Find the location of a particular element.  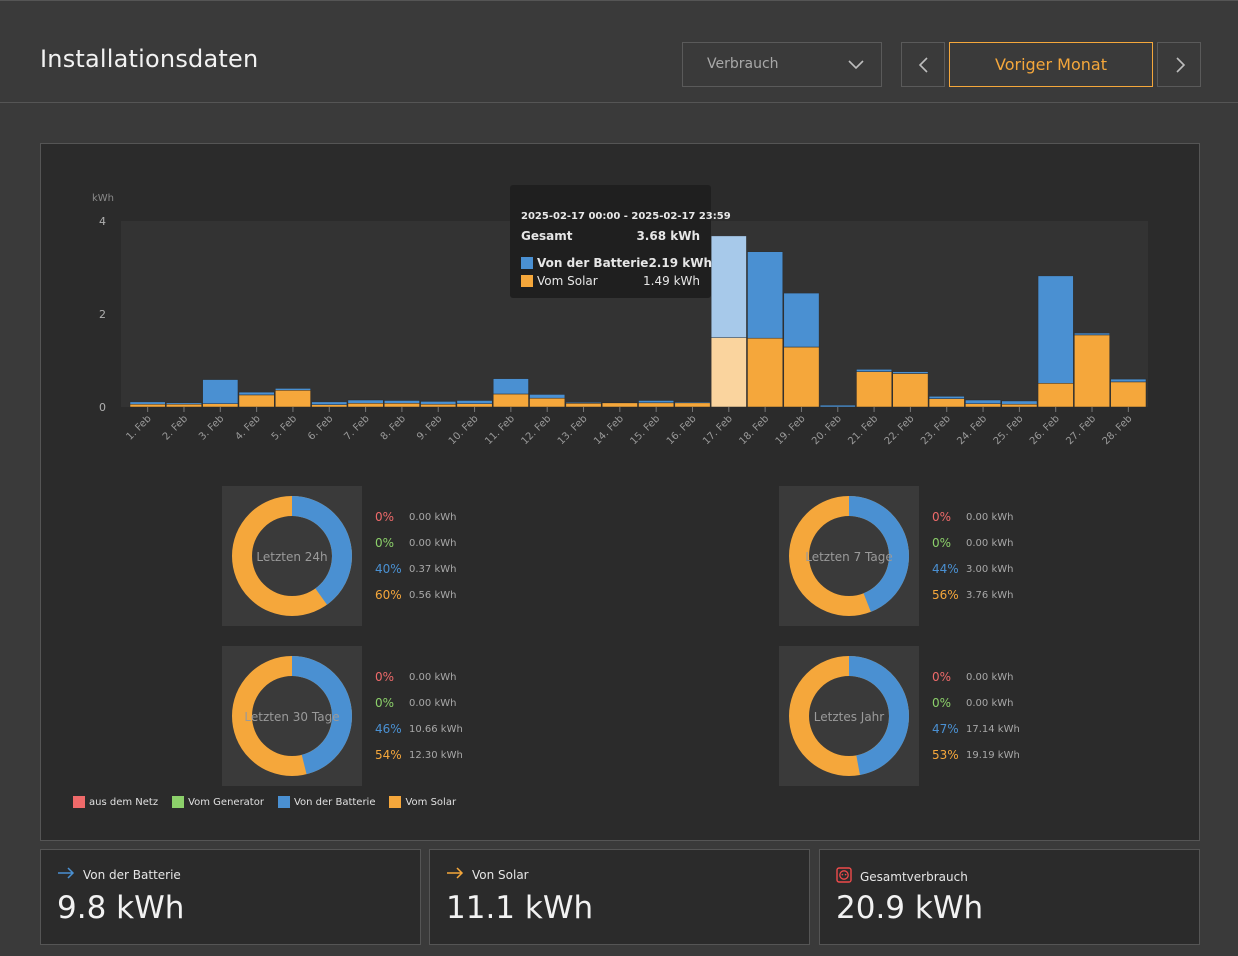

x-tick-label: 24. Feb is located at coordinates (972, 430).